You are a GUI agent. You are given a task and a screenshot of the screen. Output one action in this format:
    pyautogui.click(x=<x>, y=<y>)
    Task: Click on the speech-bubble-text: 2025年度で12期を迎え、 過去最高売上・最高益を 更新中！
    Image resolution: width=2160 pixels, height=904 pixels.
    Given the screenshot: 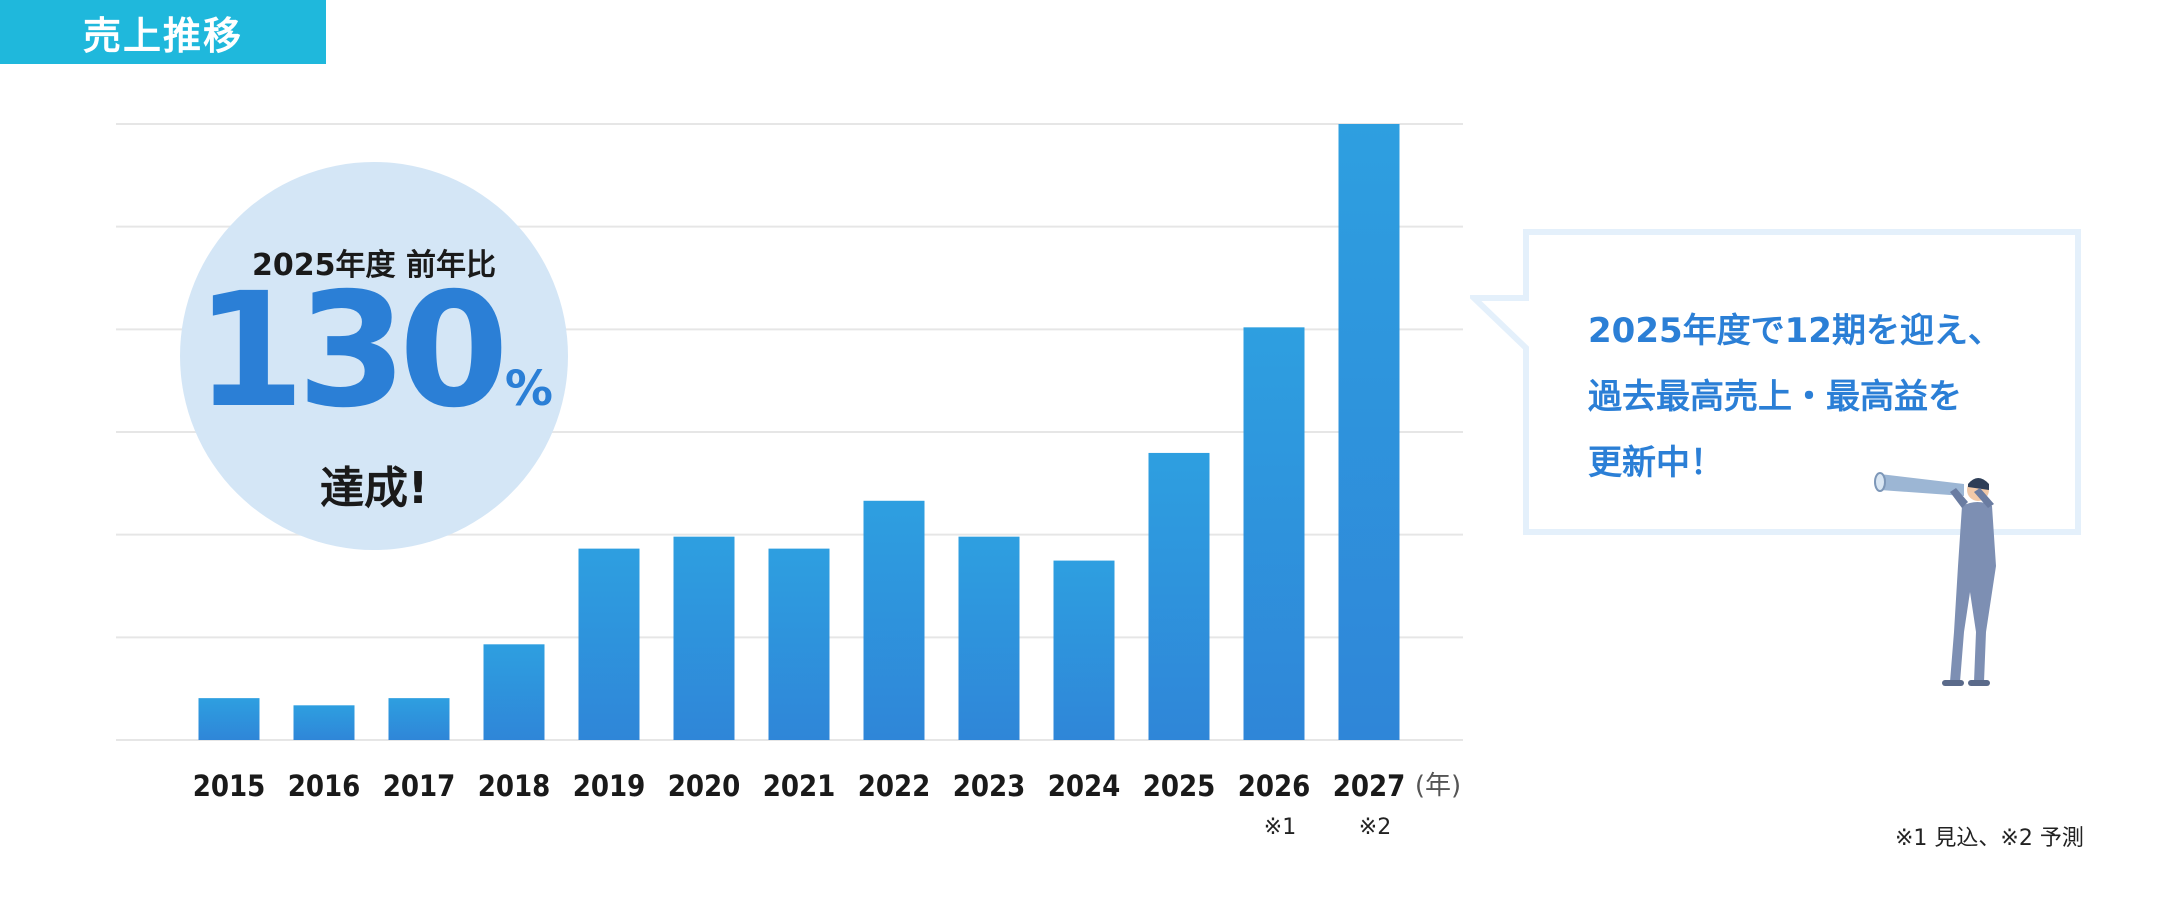 What is the action you would take?
    pyautogui.click(x=1808, y=397)
    